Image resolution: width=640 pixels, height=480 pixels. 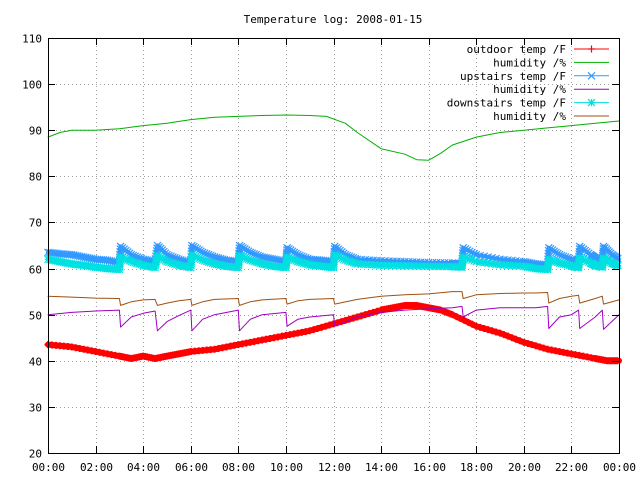 I want to click on x-tick-label: 12:00, so click(x=334, y=467).